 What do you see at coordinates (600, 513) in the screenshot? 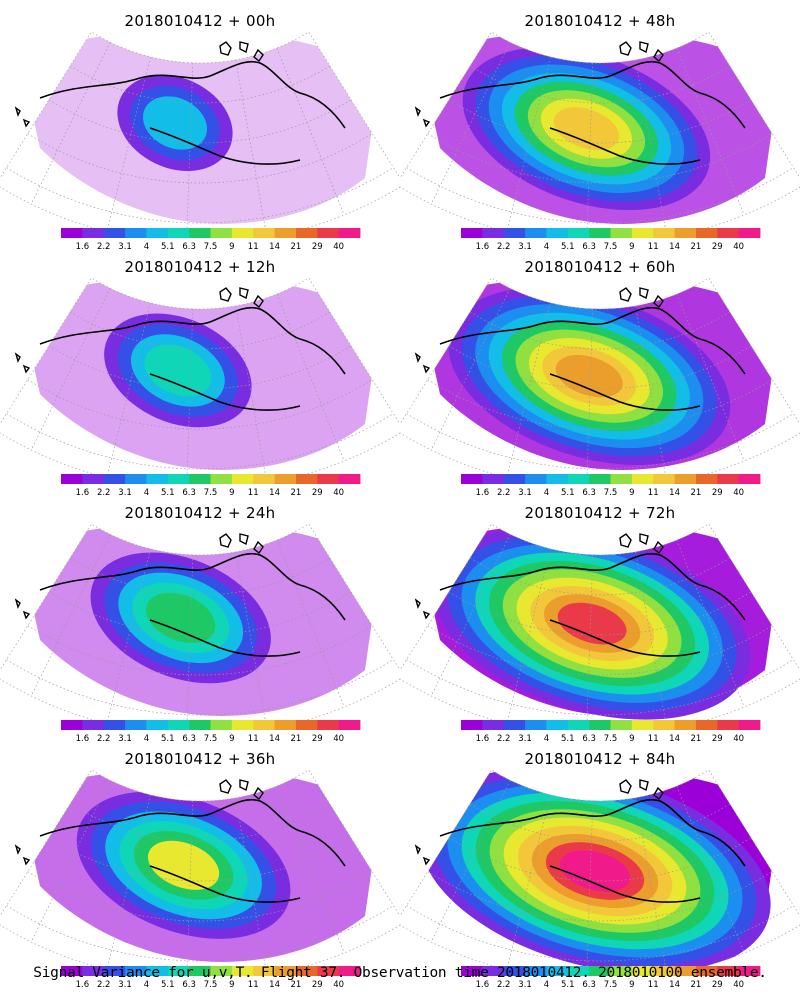
I see `panel-title: 2018010412 + 72h` at bounding box center [600, 513].